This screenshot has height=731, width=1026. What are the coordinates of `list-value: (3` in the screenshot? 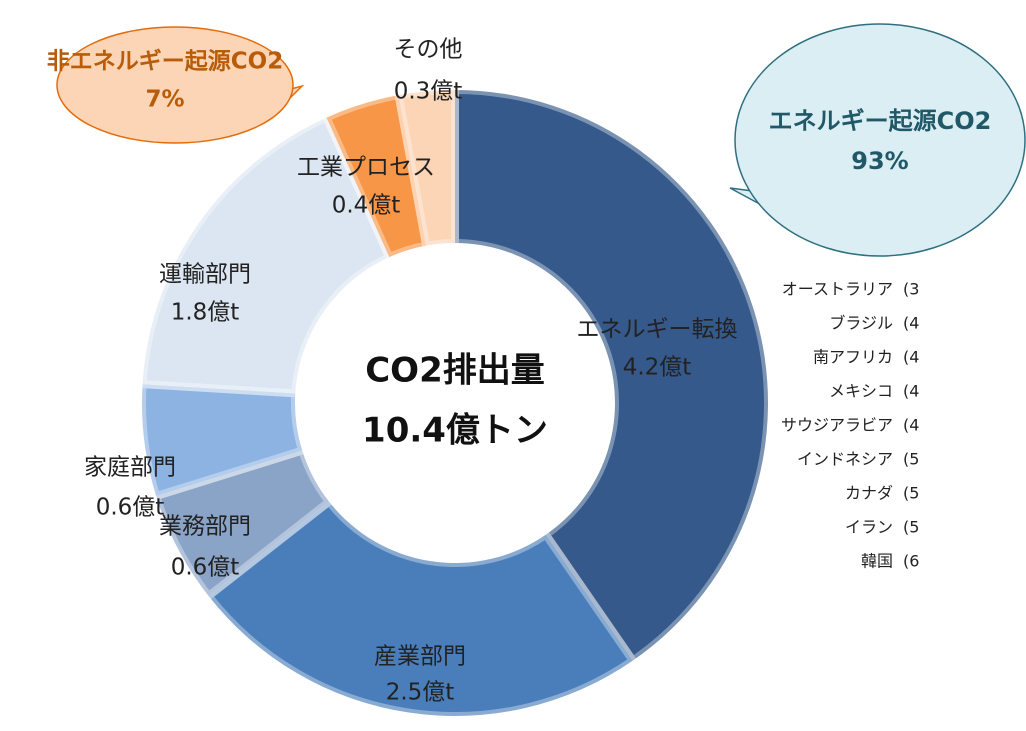 It's located at (911, 289).